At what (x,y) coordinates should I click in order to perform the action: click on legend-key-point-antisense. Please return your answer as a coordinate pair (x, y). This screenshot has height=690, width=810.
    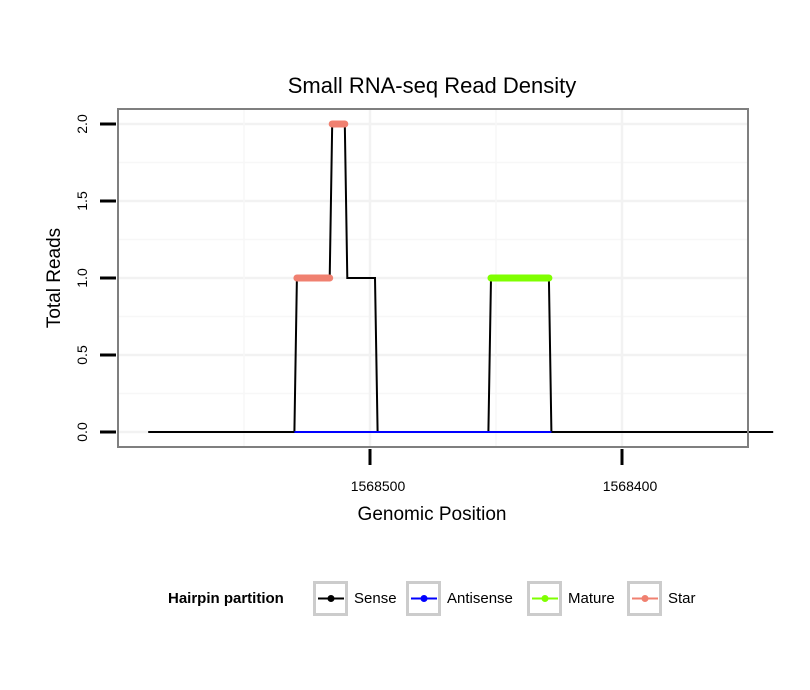
    Looking at the image, I should click on (424, 598).